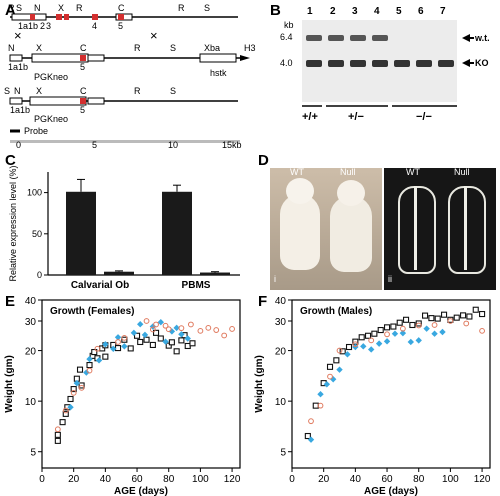 This screenshot has height=496, width=500. Describe the element at coordinates (37, 234) in the screenshot. I see `c-ytick-label-50: 50` at that location.